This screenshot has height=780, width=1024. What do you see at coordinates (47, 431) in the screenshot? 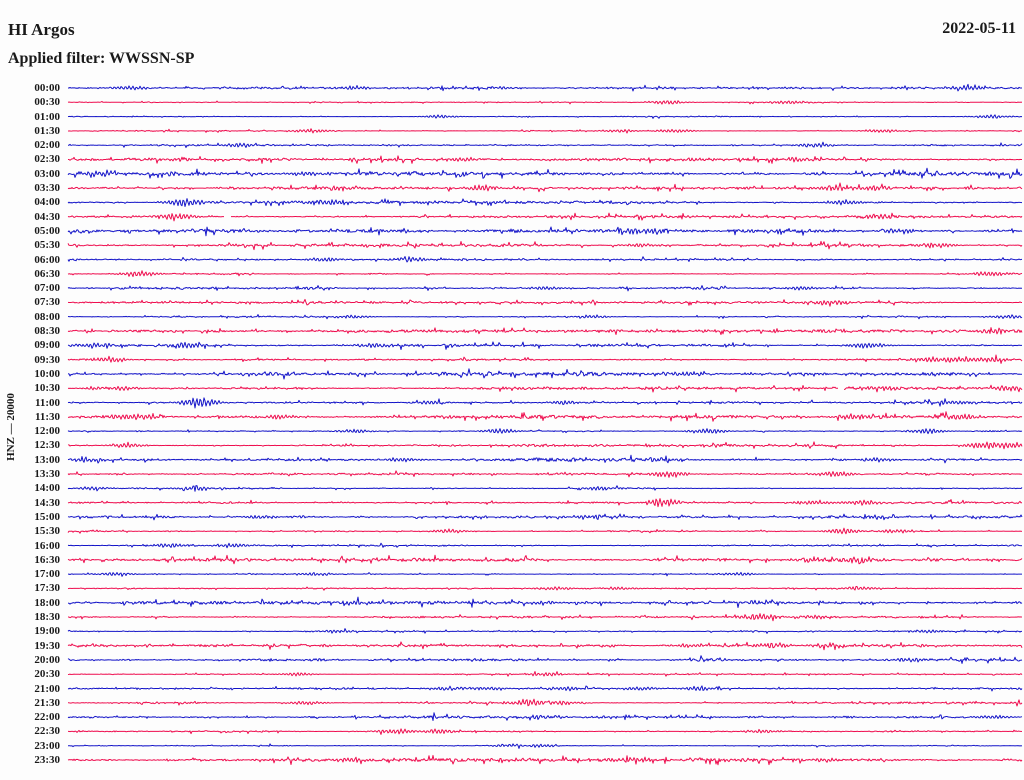
I see `time-label: 12:00` at bounding box center [47, 431].